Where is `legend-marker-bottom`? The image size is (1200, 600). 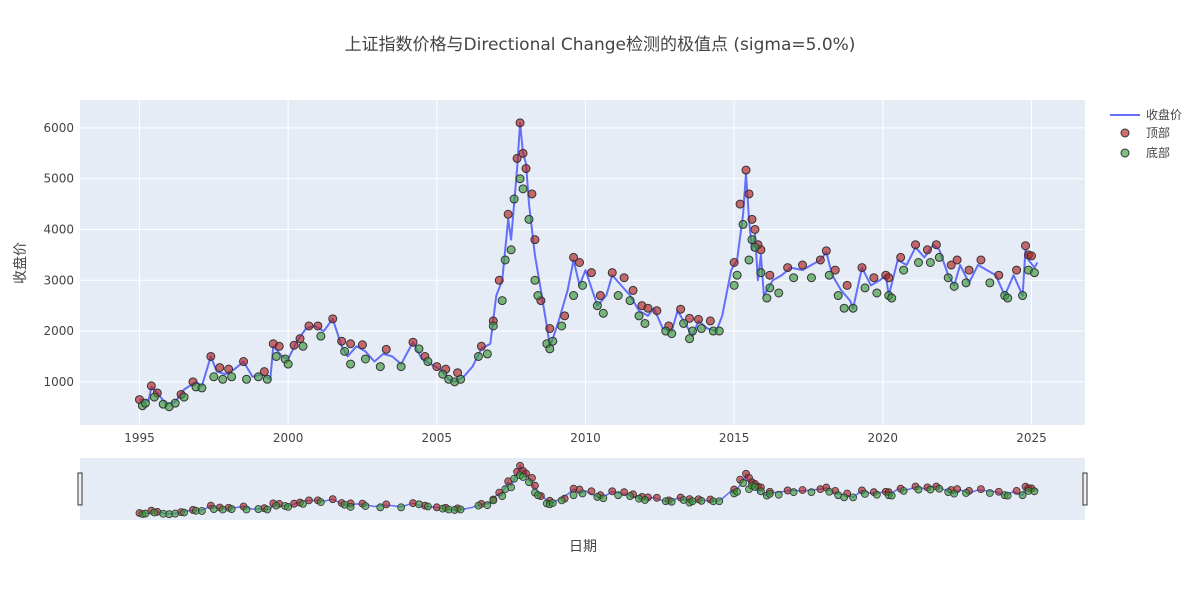
legend-marker-bottom is located at coordinates (1125, 153).